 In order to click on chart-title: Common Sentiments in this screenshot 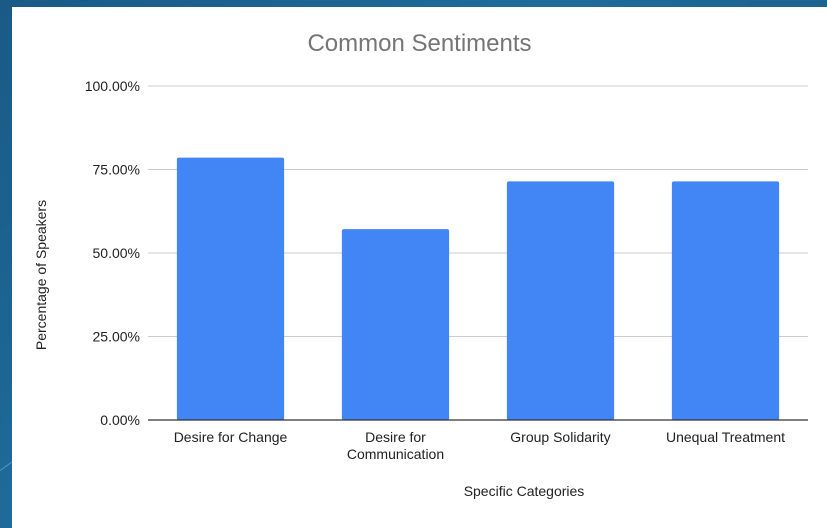, I will do `click(419, 43)`.